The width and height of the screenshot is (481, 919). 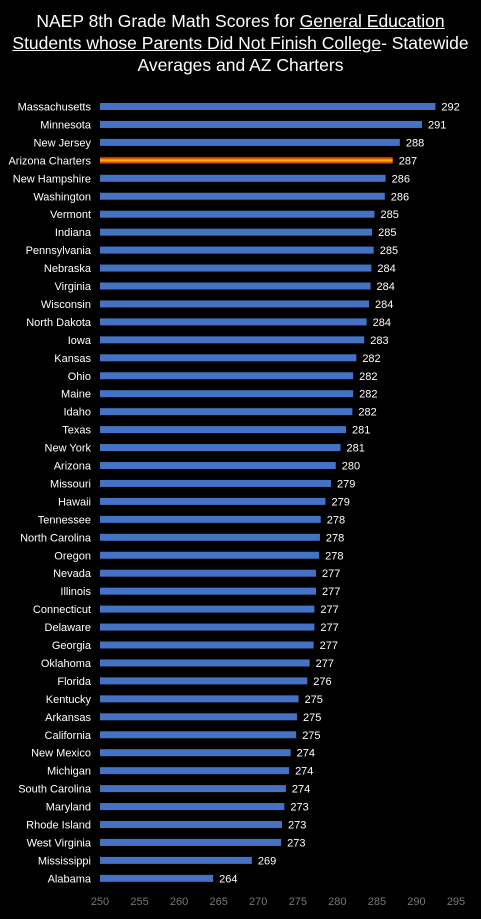 I want to click on bar-california, so click(x=198, y=735).